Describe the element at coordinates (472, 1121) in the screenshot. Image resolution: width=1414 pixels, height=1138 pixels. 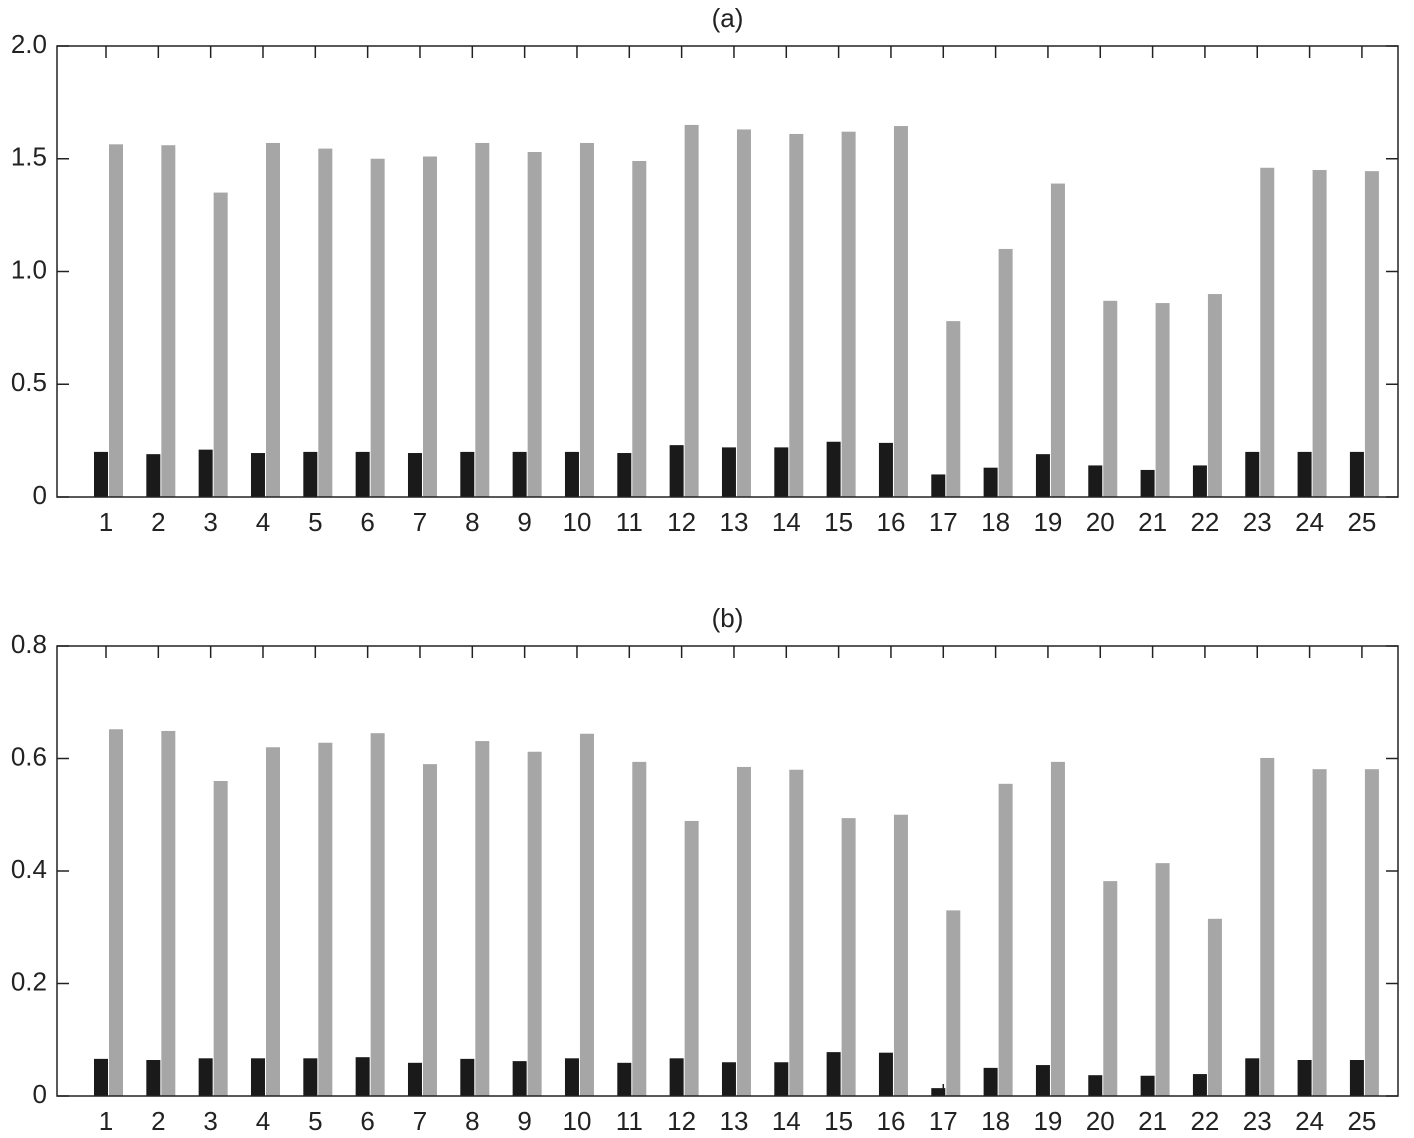
I see `x-tick-label: 8` at that location.